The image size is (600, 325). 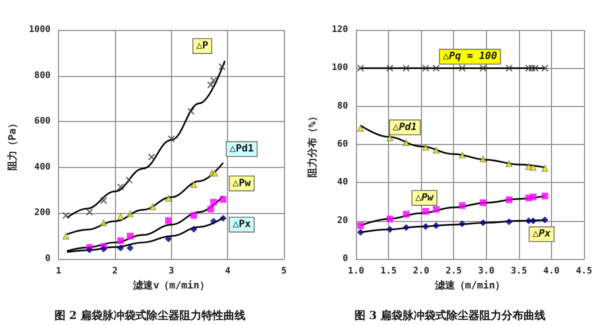 What do you see at coordinates (342, 145) in the screenshot?
I see `y-tick-label: 60` at bounding box center [342, 145].